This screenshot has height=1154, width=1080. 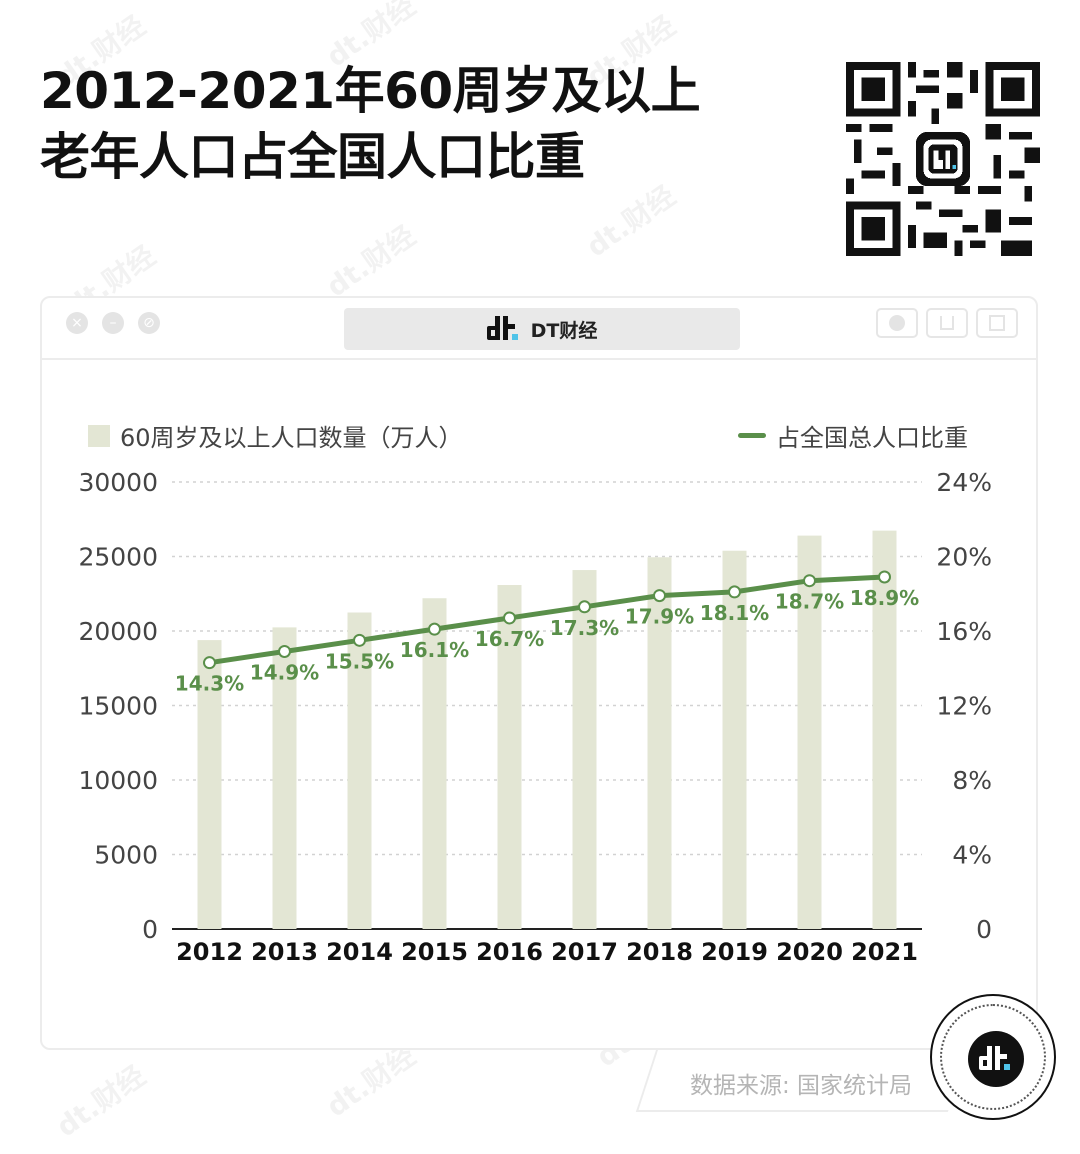 I want to click on x-tick-label: 2019, so click(x=734, y=952).